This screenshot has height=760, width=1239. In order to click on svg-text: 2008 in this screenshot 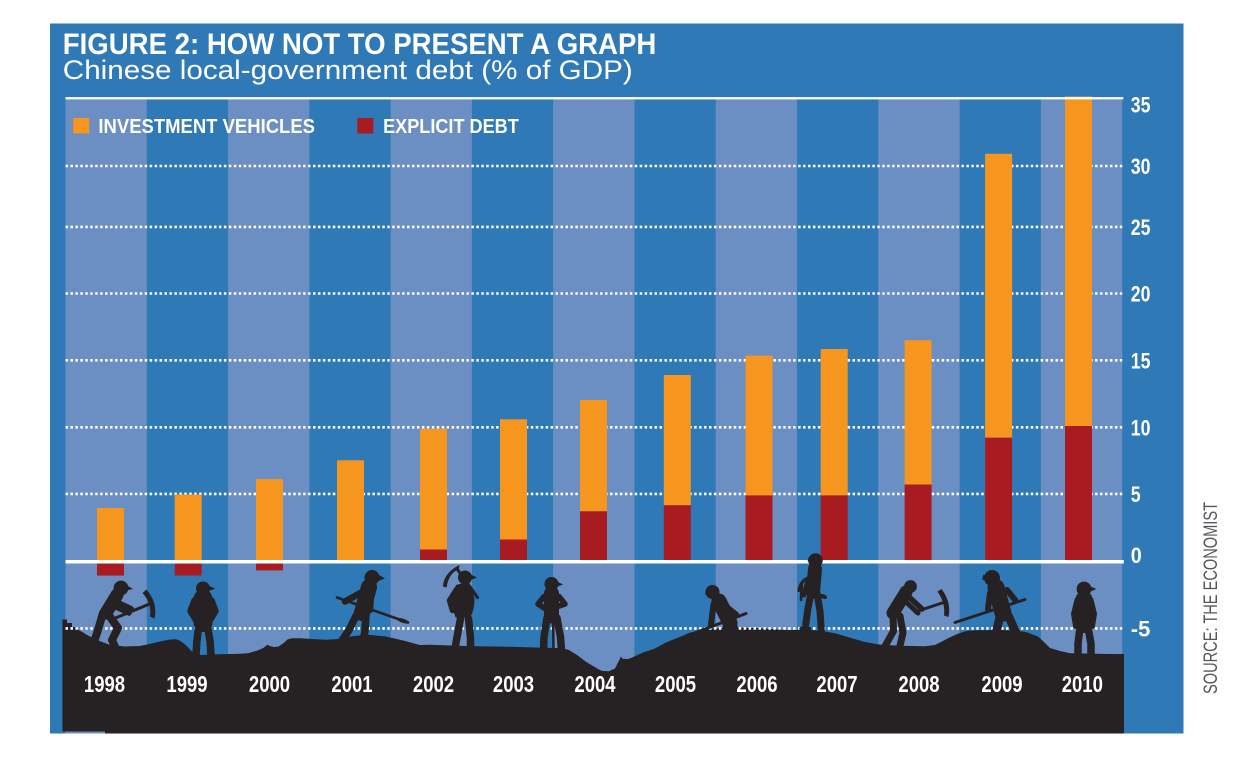, I will do `click(918, 684)`.